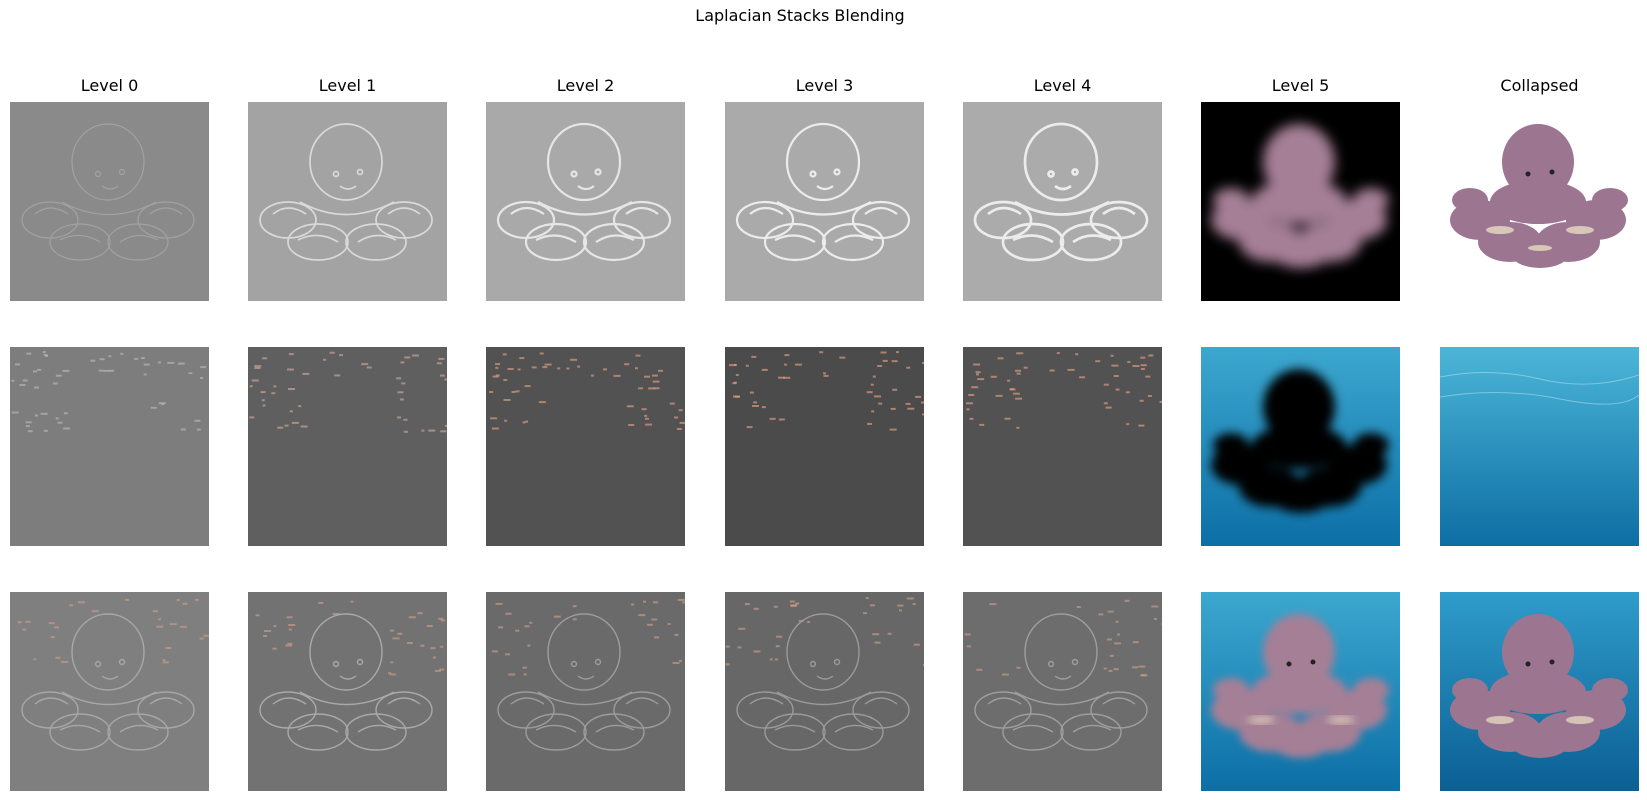 The height and width of the screenshot is (800, 1647). I want to click on column-title-6: Collapsed, so click(1539, 85).